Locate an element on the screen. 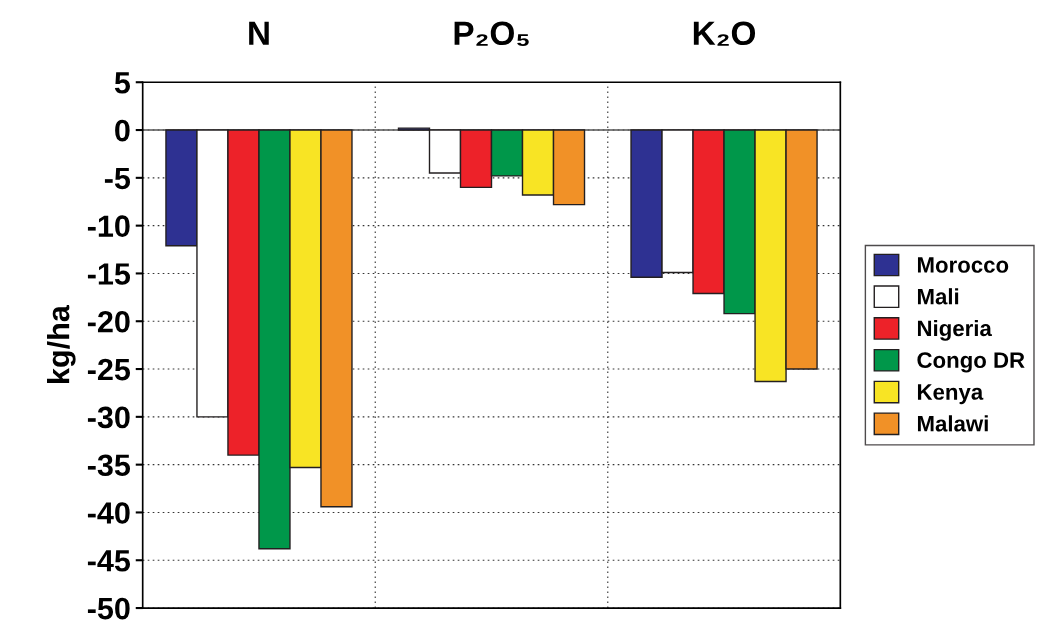 The image size is (1057, 623). y-tick-label: -40 is located at coordinates (108, 513).